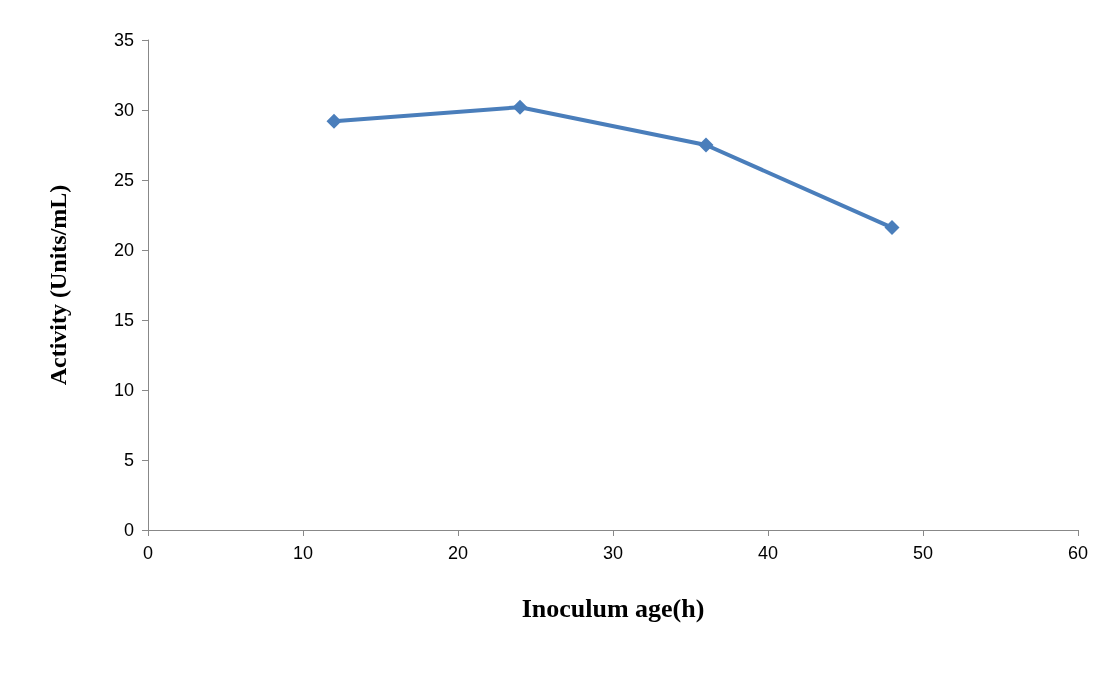  I want to click on x-tick-label: 50, so click(923, 553).